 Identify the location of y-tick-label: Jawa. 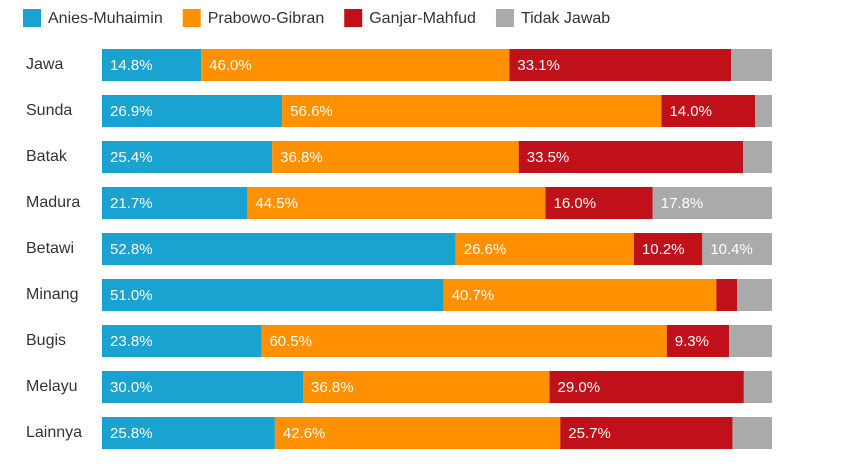
(44, 64).